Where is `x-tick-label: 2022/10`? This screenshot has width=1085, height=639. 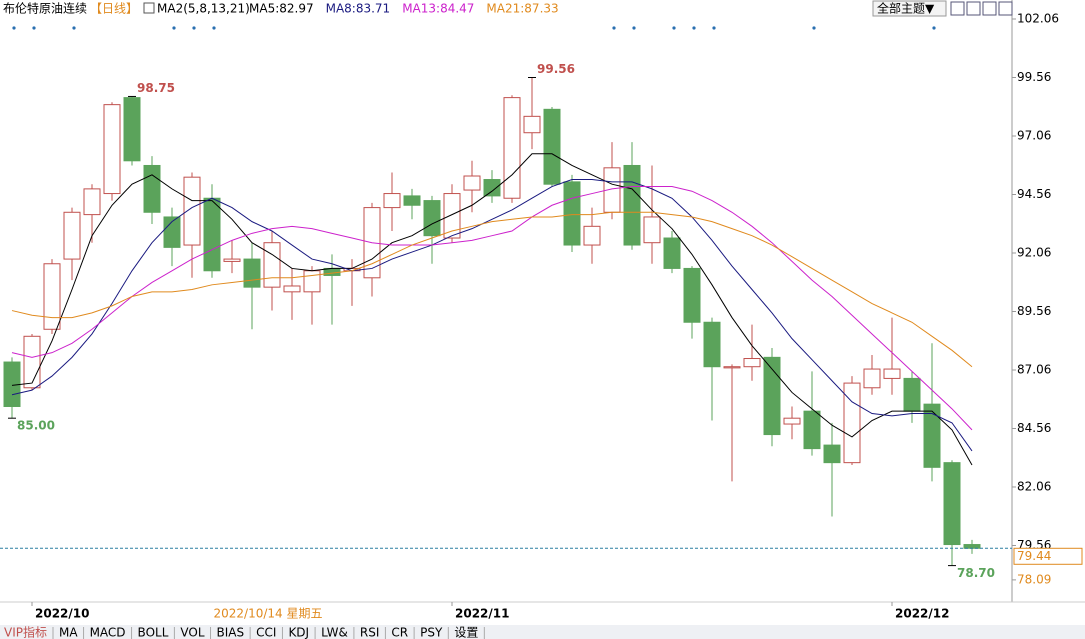
x-tick-label: 2022/10 is located at coordinates (62, 614).